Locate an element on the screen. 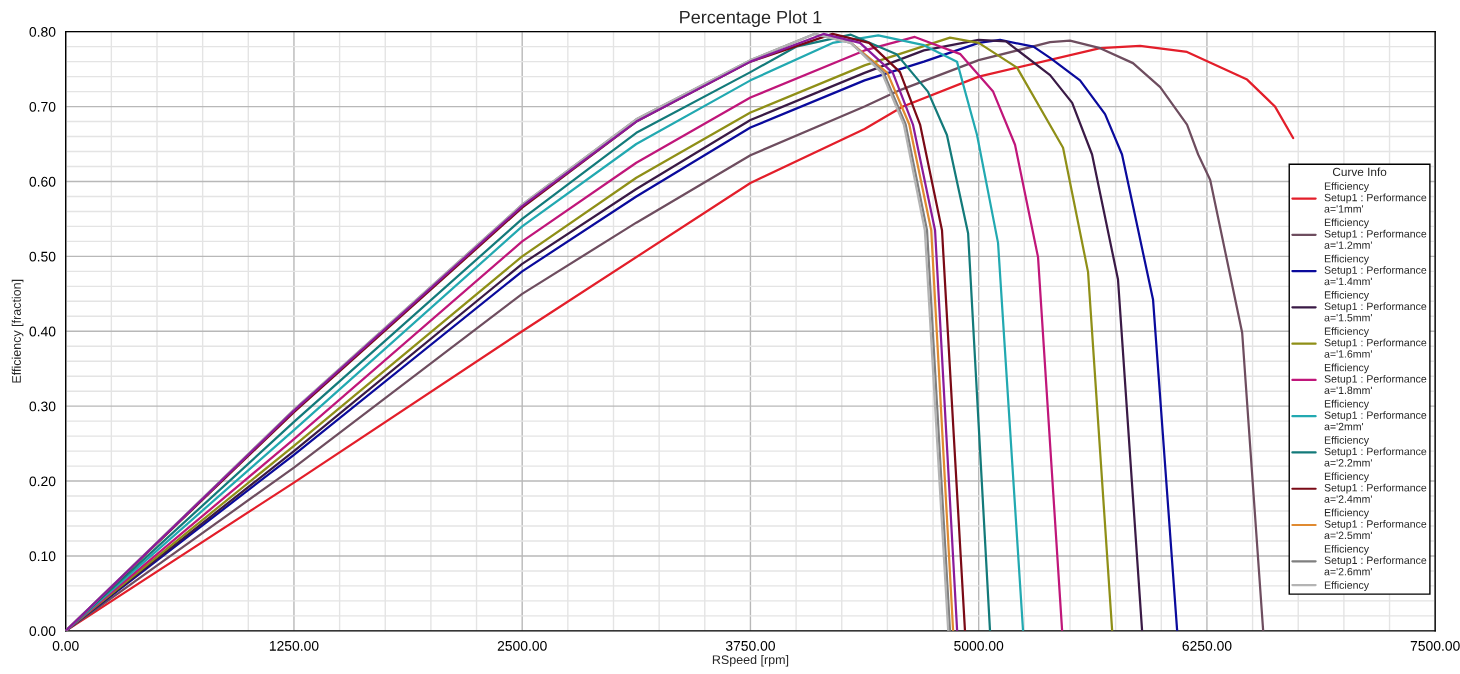 The height and width of the screenshot is (674, 1460). y-tick-label: 0.80 is located at coordinates (42, 32).